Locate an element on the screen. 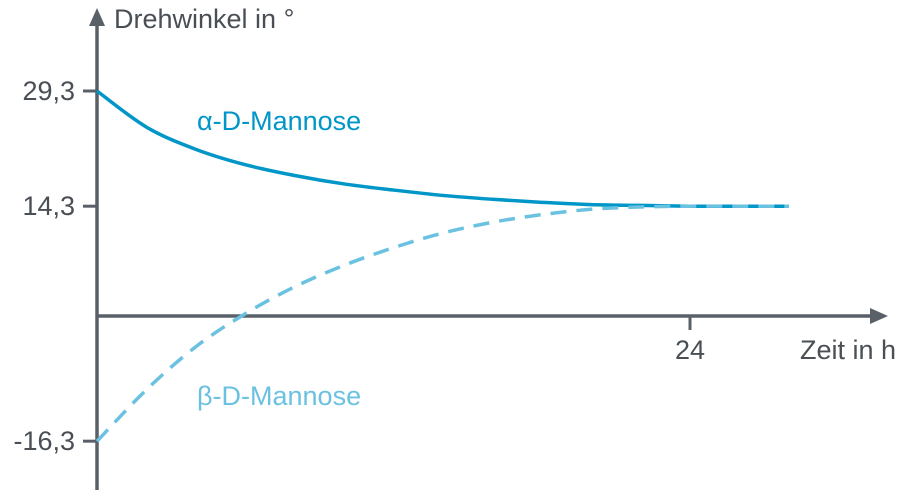 This screenshot has width=901, height=492. y-ticks: 29,3 14,3 -16,3 is located at coordinates (55, 266).